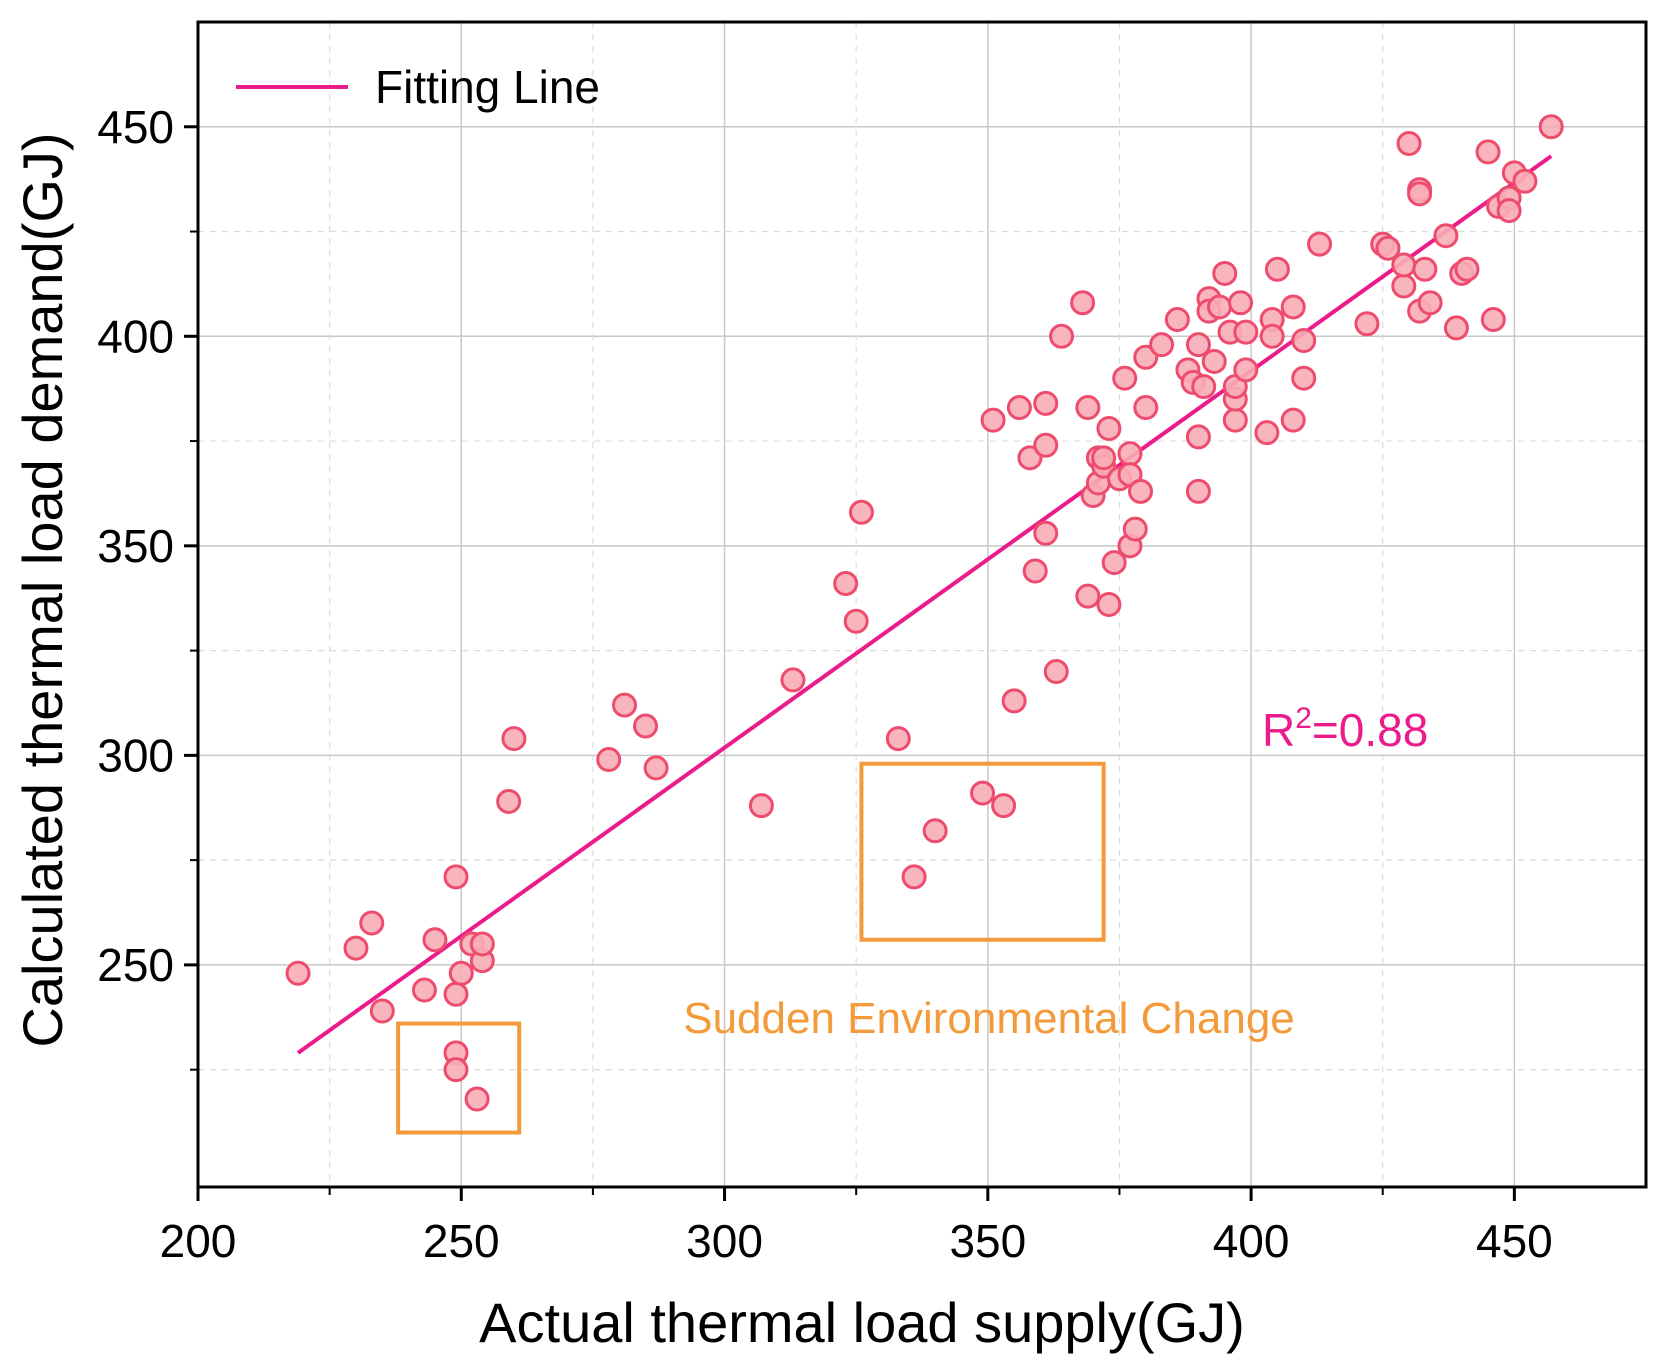  I want to click on y-tick-label: 250, so click(135, 965).